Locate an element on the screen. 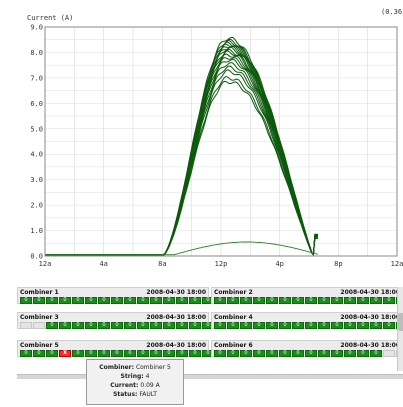 This screenshot has height=407, width=403. scrollbar-thumb is located at coordinates (400, 322).